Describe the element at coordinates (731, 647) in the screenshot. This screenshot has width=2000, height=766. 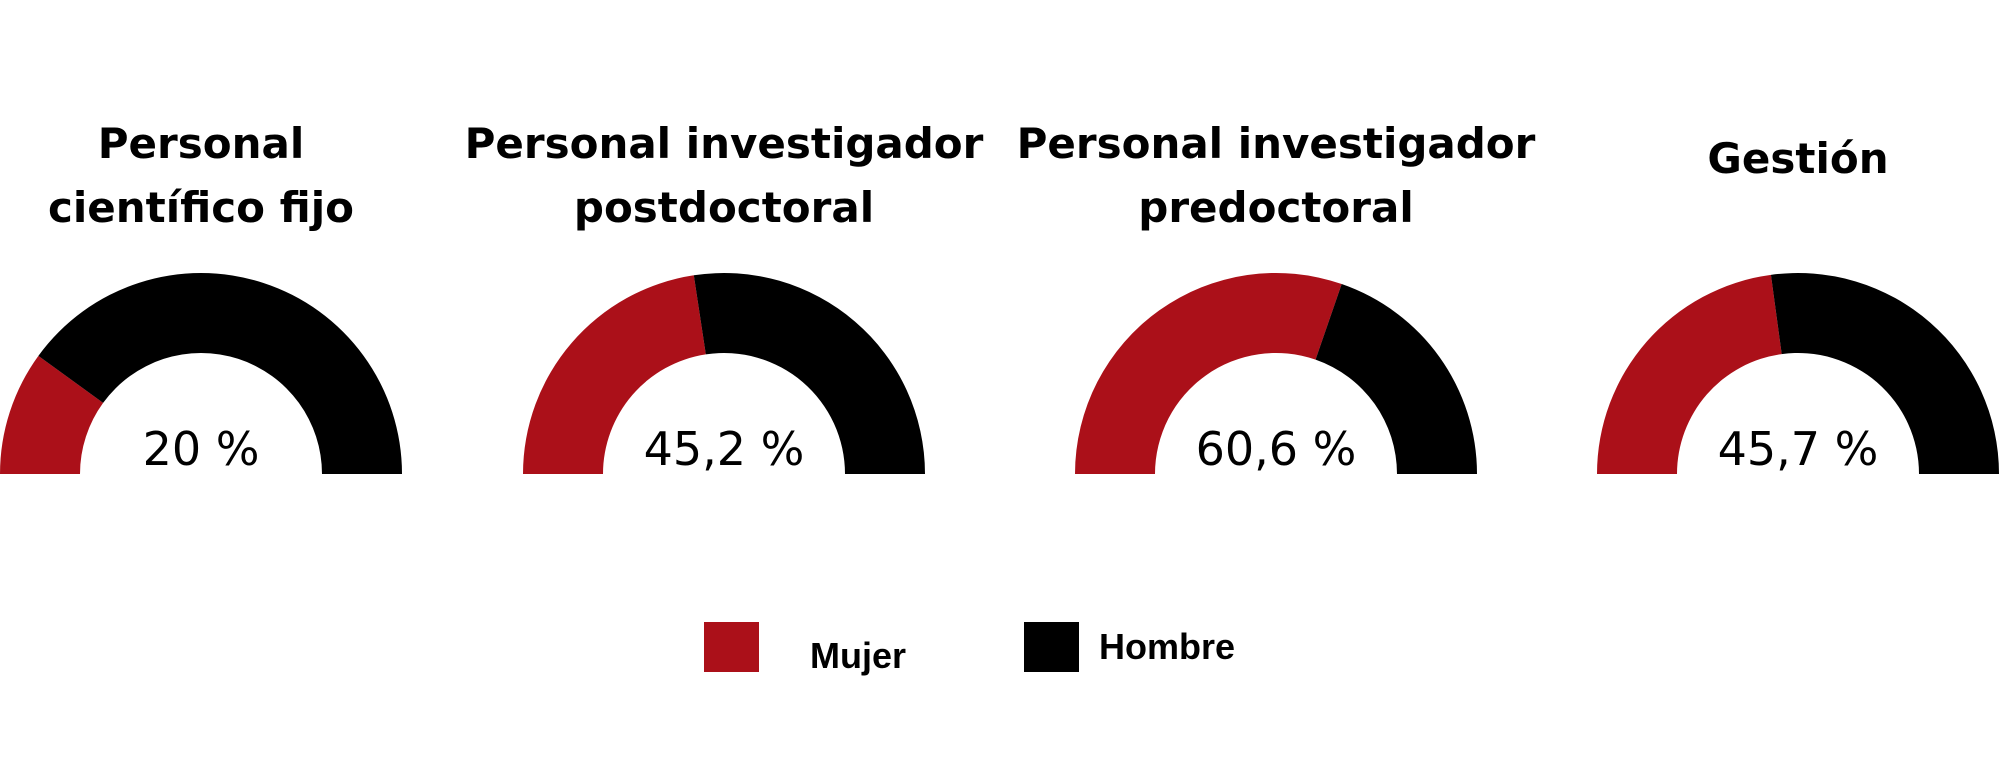
I see `legend-swatch-mujer` at that location.